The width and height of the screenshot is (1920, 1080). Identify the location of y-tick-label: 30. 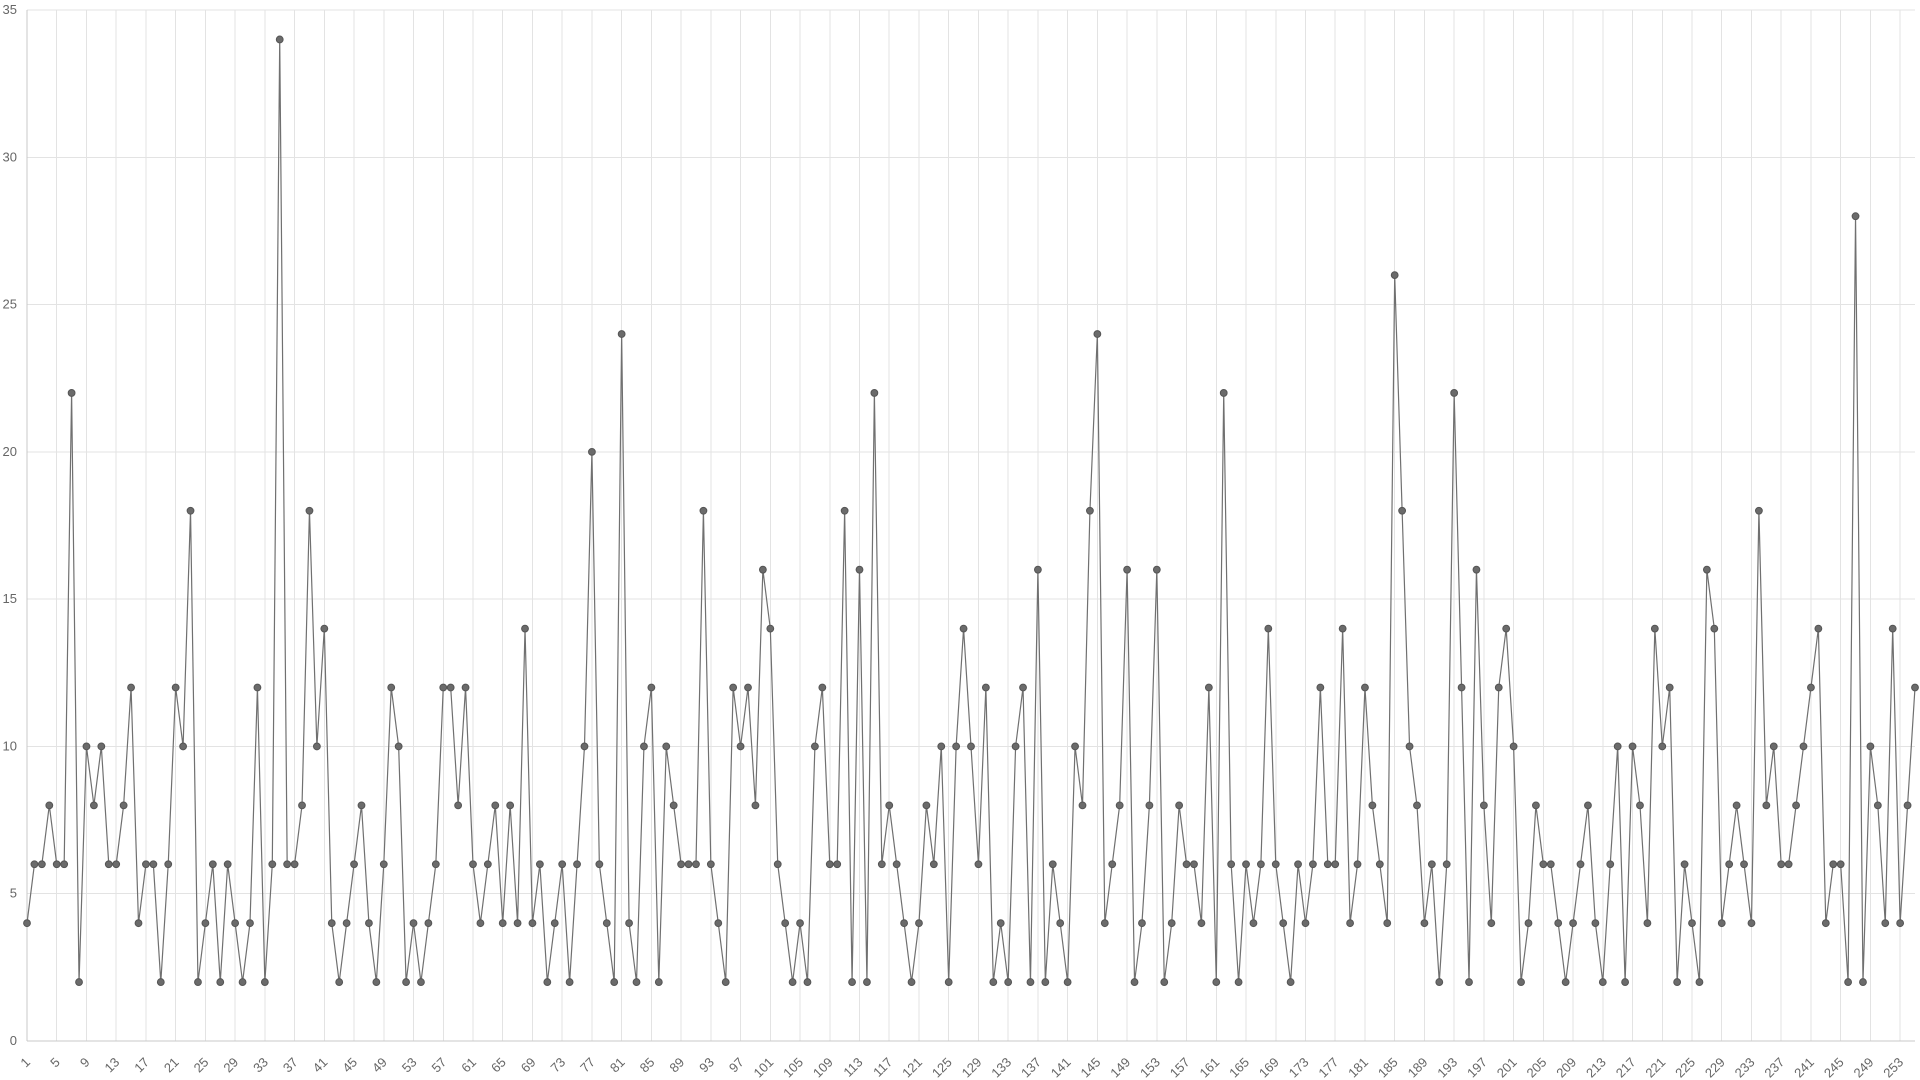
(10, 156).